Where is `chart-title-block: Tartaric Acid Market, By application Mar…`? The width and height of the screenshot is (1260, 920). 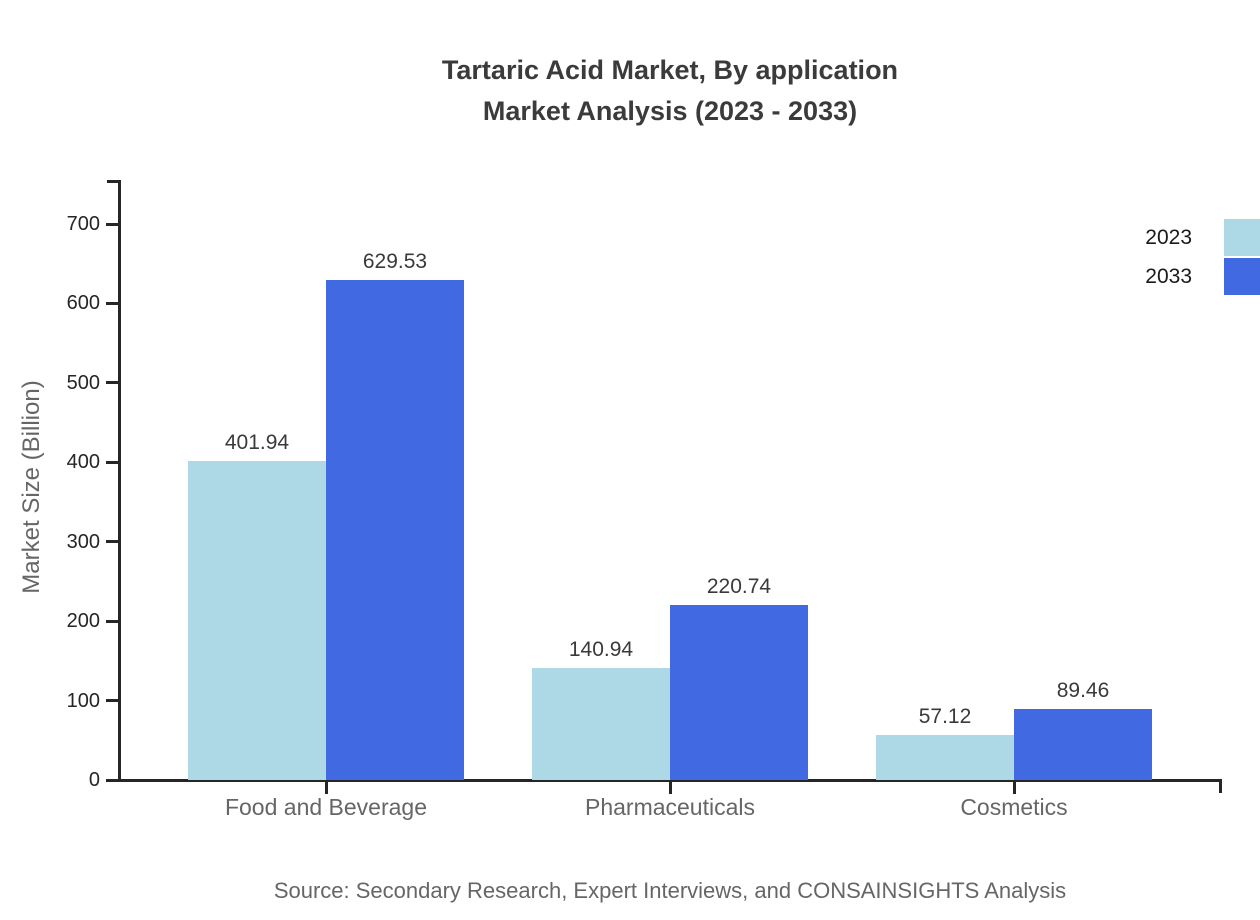 chart-title-block: Tartaric Acid Market, By application Mar… is located at coordinates (670, 91).